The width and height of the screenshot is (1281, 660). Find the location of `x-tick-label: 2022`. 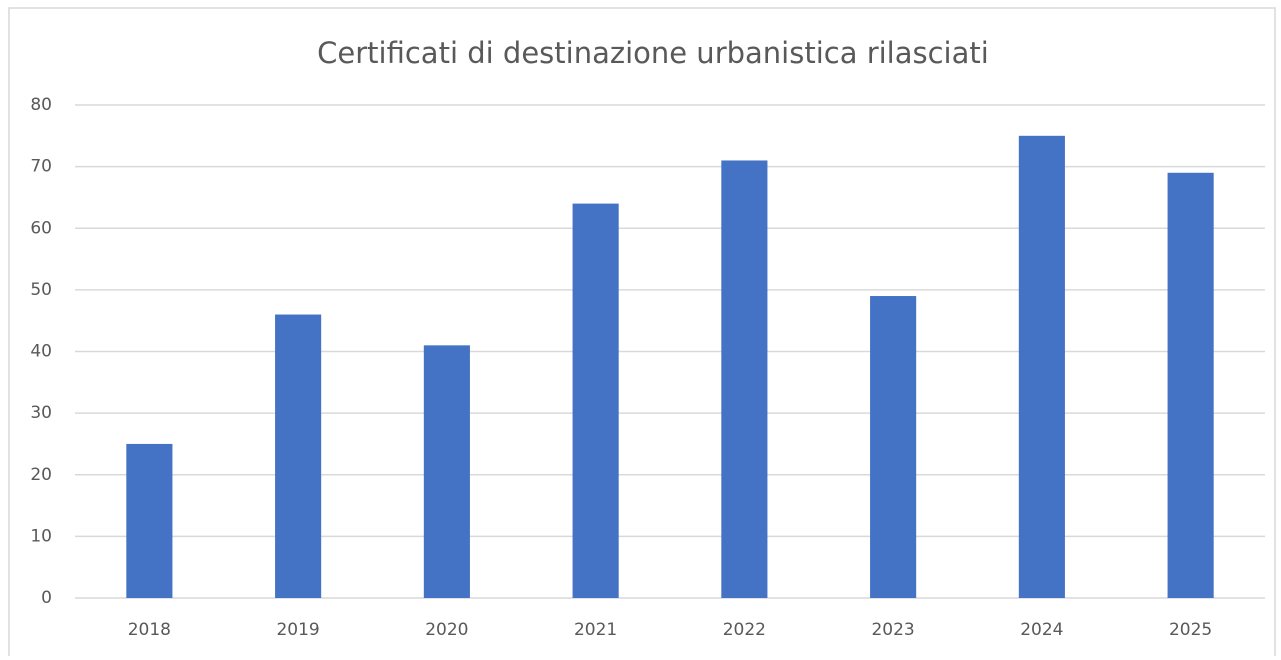

x-tick-label: 2022 is located at coordinates (744, 630).